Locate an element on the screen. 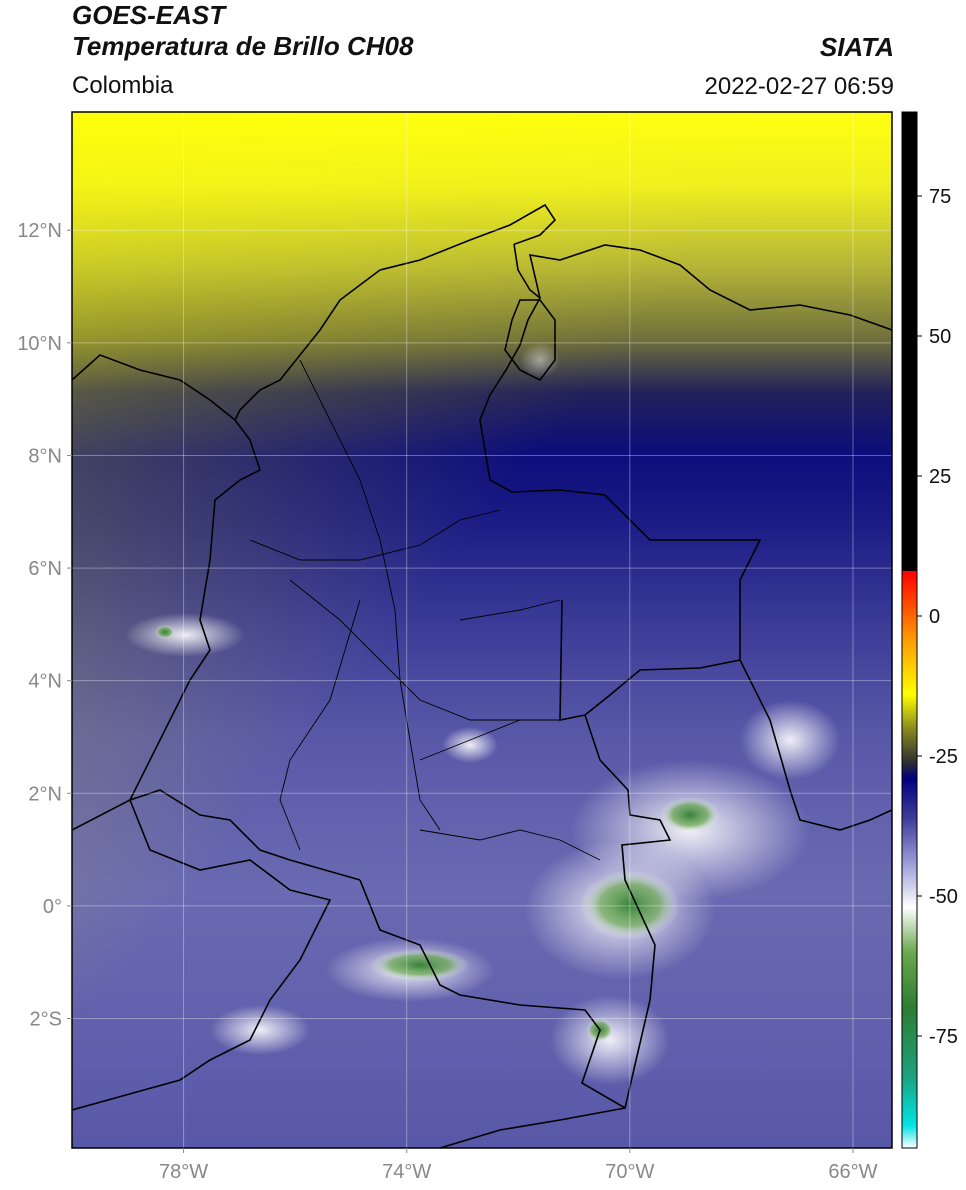 Image resolution: width=966 pixels, height=1190 pixels. lat-tick-label: 6°N is located at coordinates (45, 569).